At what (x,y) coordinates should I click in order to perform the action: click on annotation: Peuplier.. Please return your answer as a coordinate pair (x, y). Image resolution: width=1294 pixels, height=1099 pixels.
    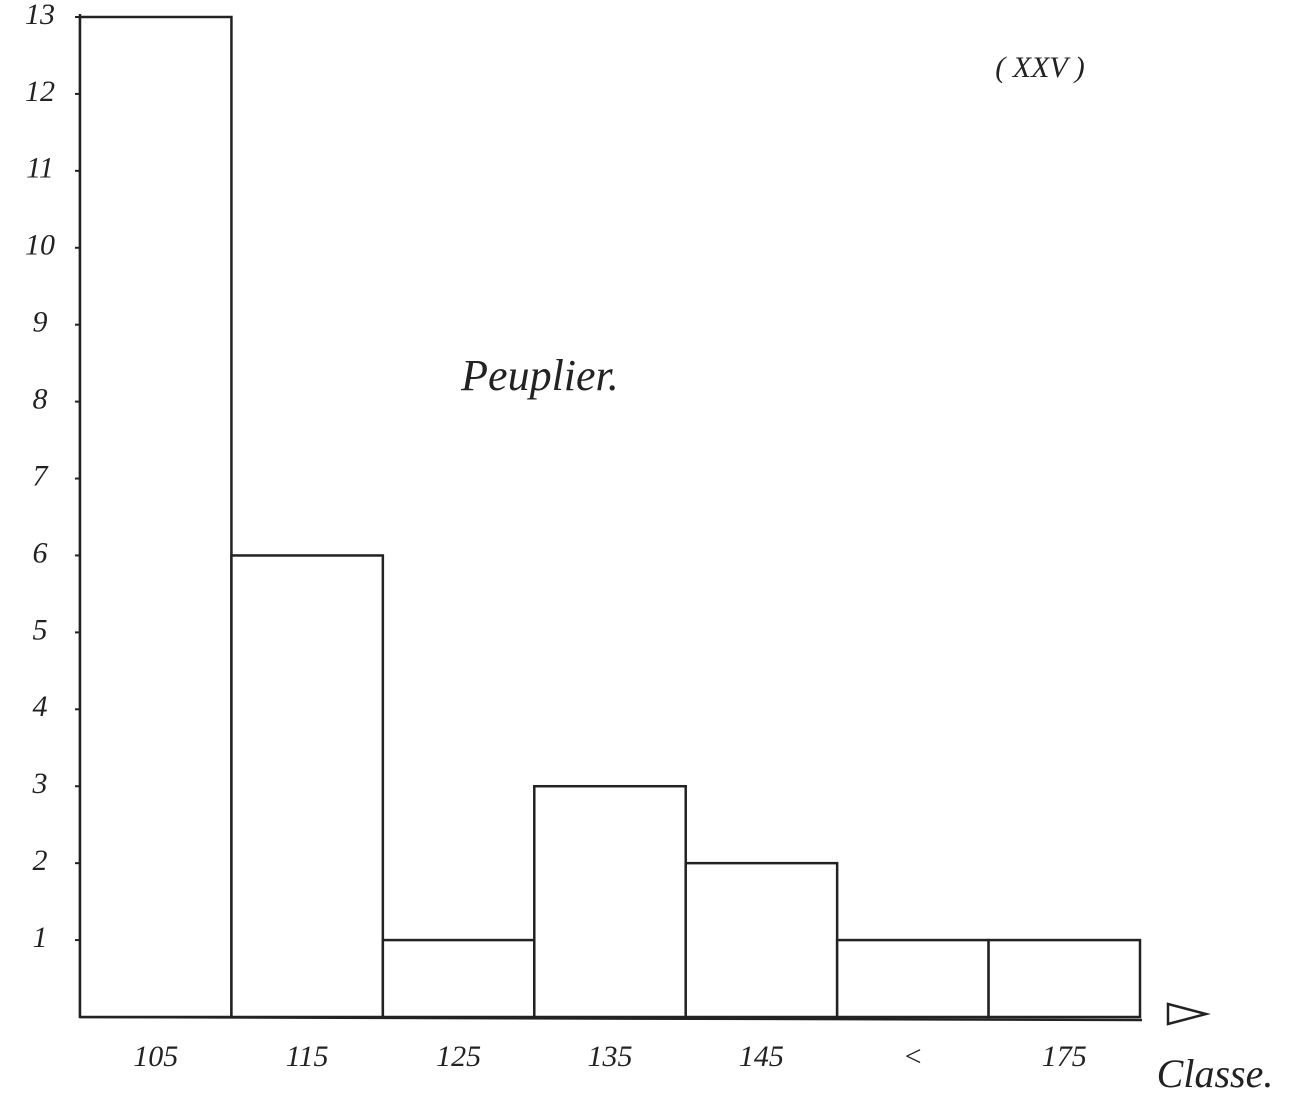
    Looking at the image, I should click on (539, 375).